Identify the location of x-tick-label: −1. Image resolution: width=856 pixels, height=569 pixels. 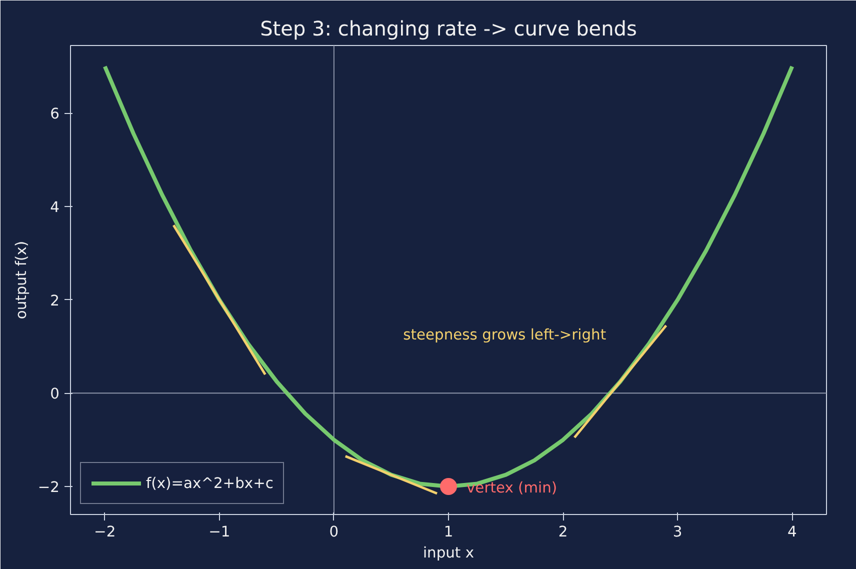
(219, 532).